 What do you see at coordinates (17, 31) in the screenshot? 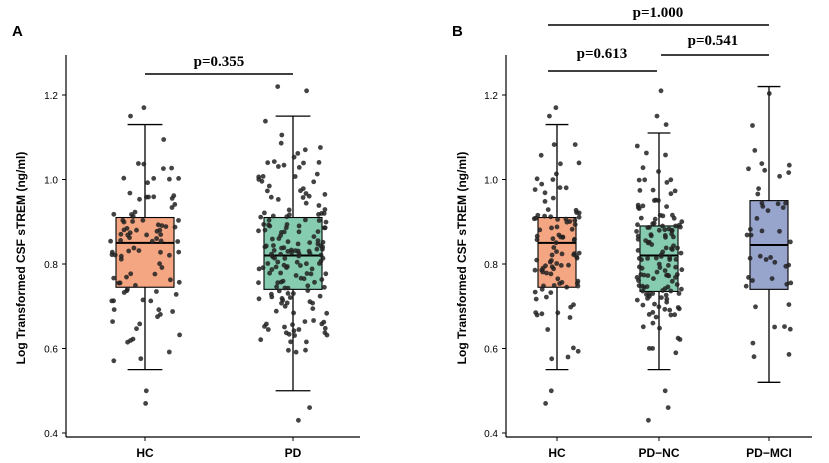
I see `panel-letter-a: A` at bounding box center [17, 31].